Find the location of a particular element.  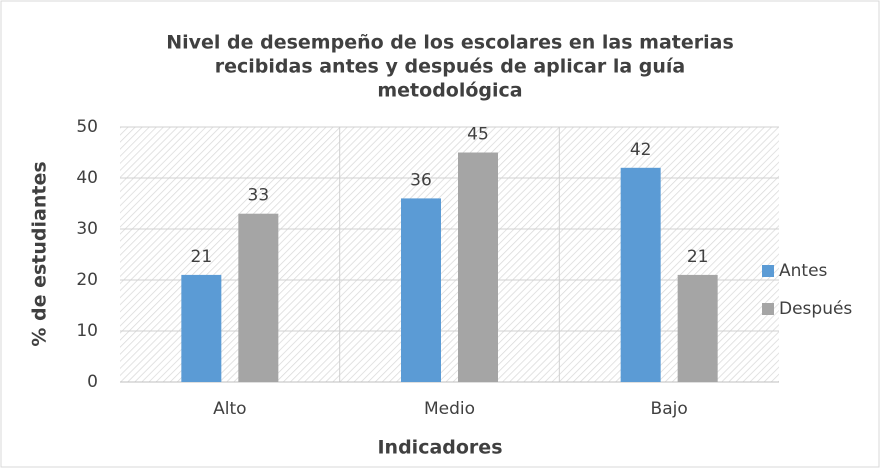

x-tick-label: Alto is located at coordinates (229, 409).